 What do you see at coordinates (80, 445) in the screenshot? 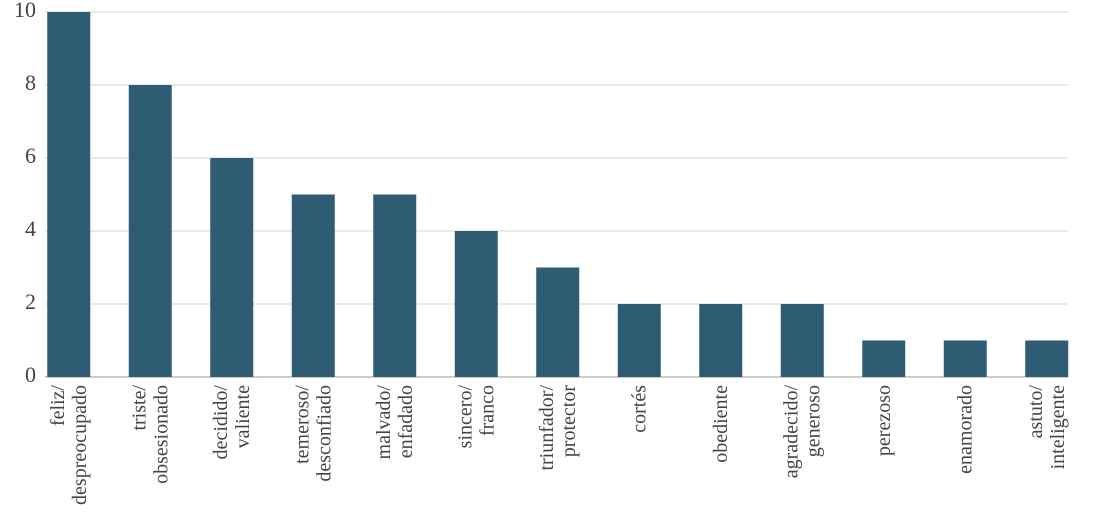
I see `x-category-label: despreocupado` at bounding box center [80, 445].